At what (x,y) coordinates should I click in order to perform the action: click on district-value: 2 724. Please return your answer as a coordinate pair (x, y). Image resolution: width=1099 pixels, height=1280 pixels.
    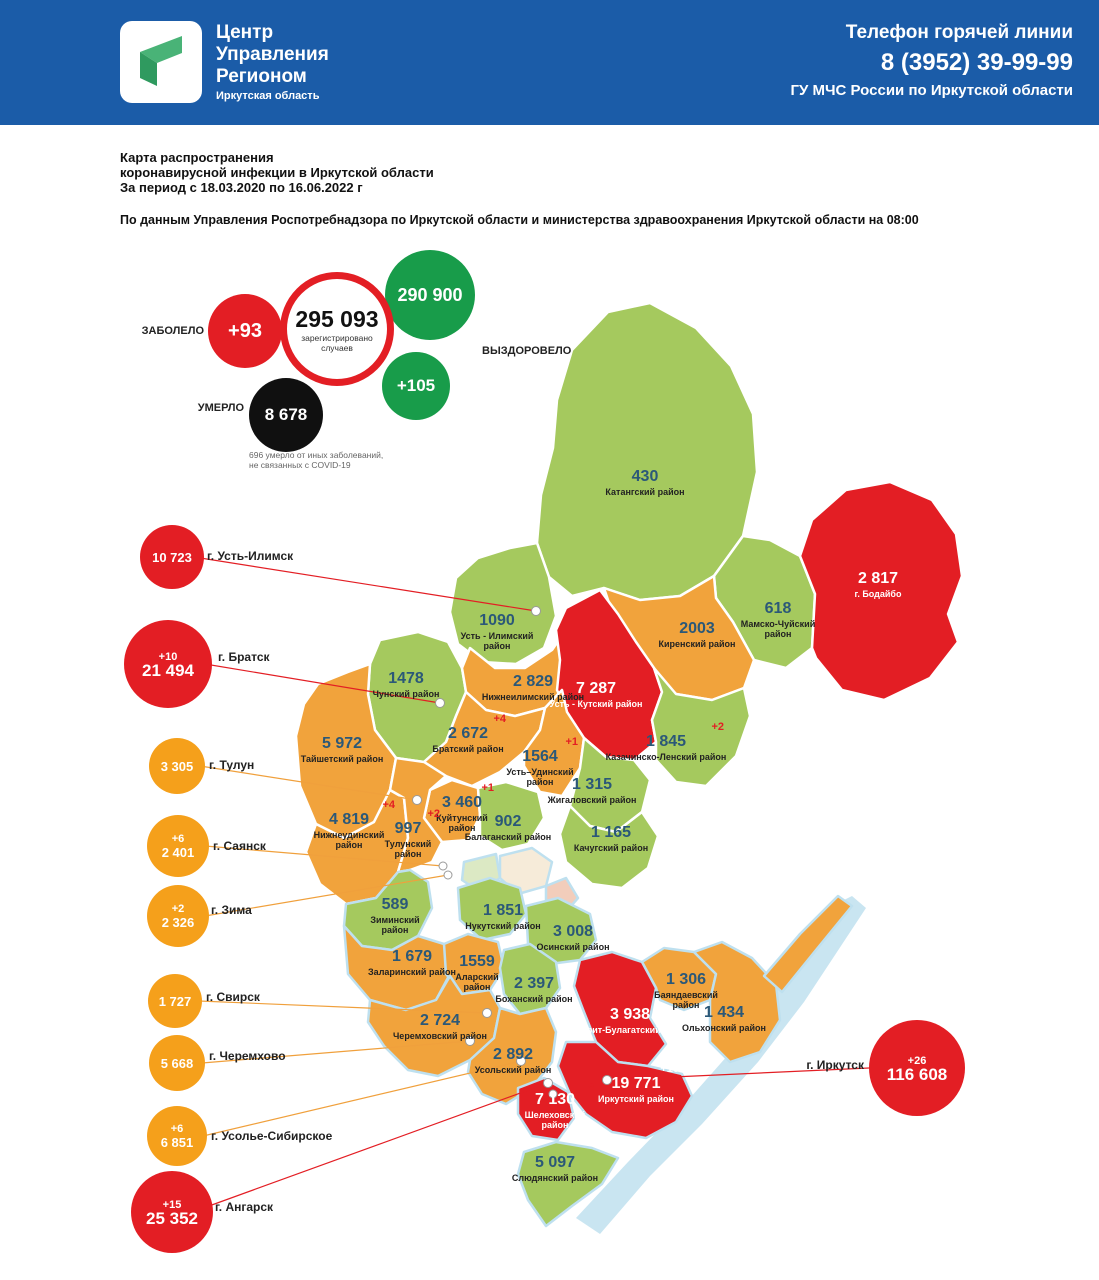
    Looking at the image, I should click on (440, 1020).